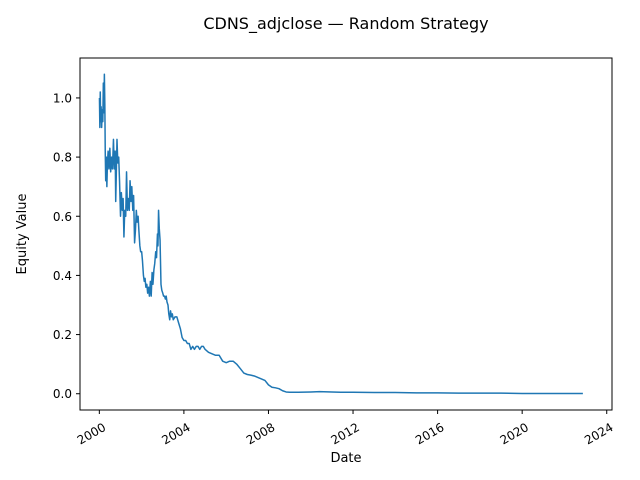 The image size is (640, 480). I want to click on y-tick-label: 0.4, so click(62, 276).